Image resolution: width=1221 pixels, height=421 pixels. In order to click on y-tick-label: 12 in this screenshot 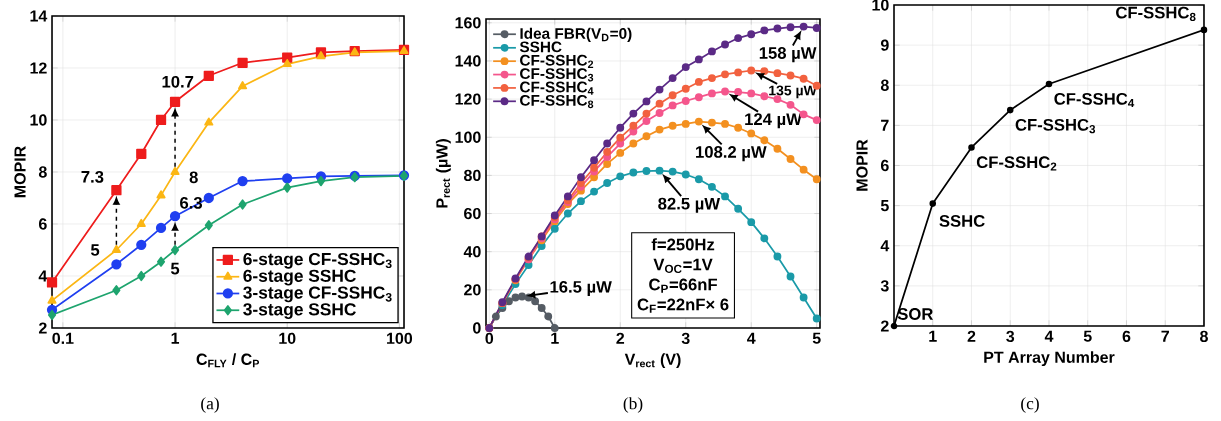, I will do `click(38, 68)`.